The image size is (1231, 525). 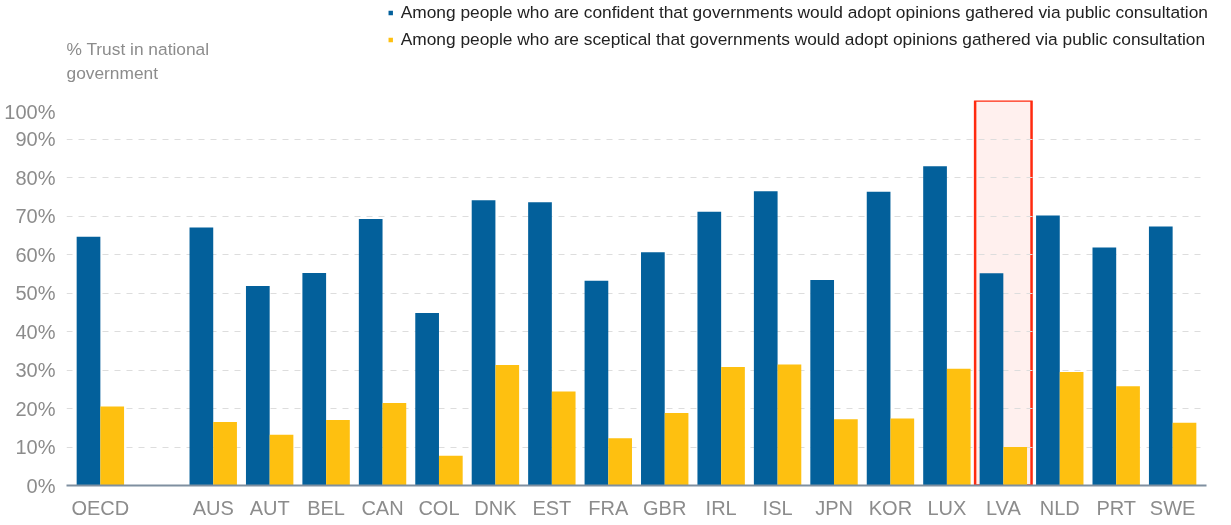 I want to click on y-tick-label: 20%, so click(x=35, y=408).